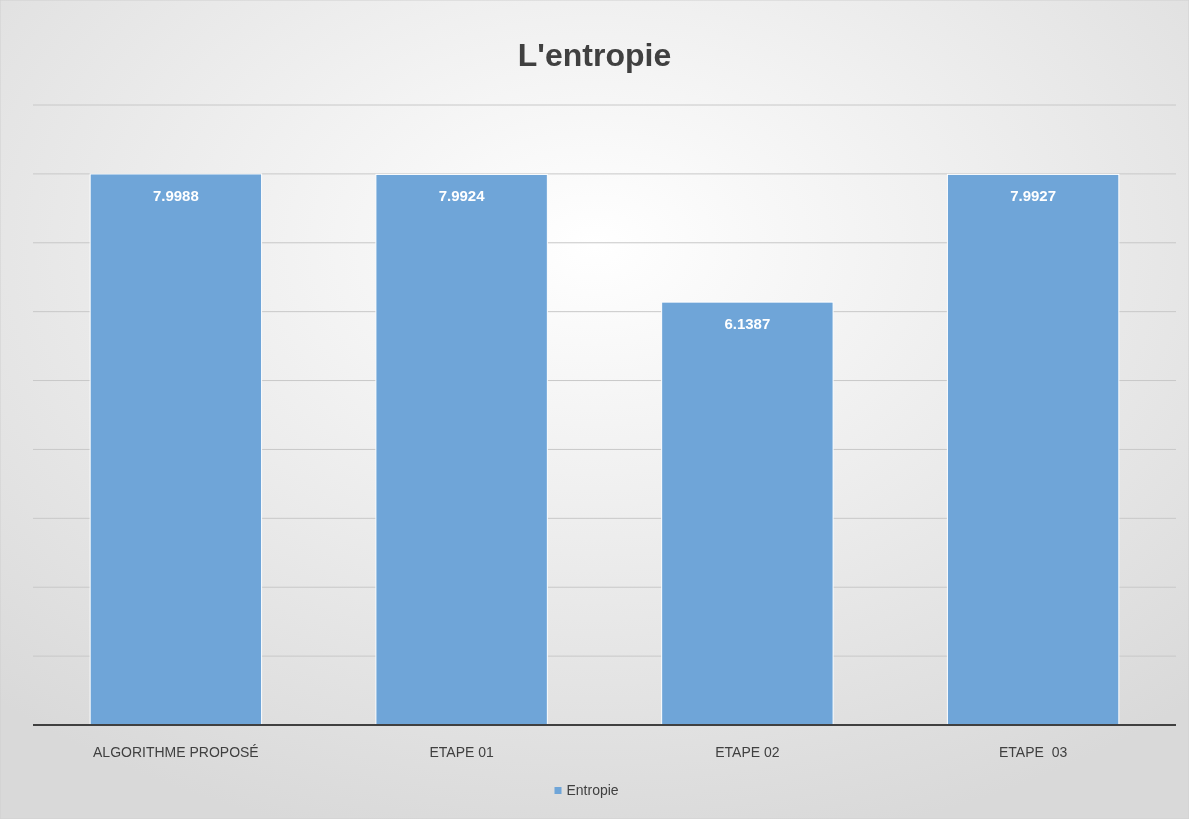 This screenshot has height=819, width=1189. Describe the element at coordinates (592, 790) in the screenshot. I see `text: Entropie` at that location.